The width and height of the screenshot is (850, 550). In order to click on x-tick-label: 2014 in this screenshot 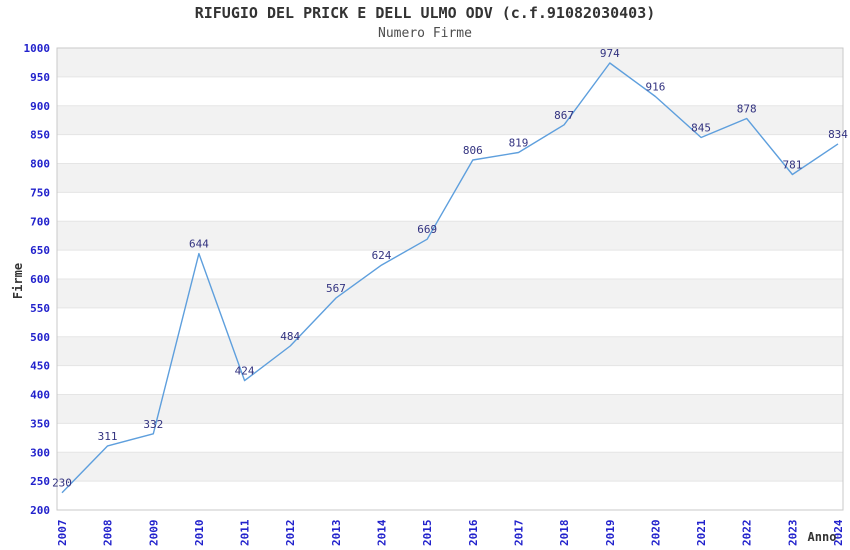, I will do `click(382, 532)`.